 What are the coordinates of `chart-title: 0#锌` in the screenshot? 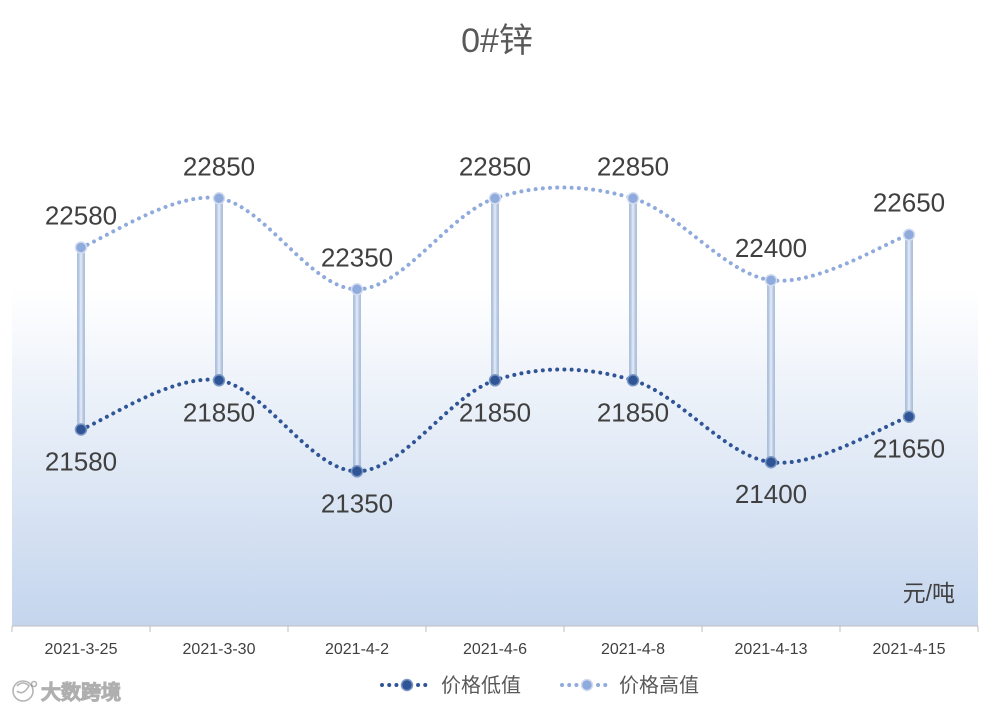 It's located at (497, 41).